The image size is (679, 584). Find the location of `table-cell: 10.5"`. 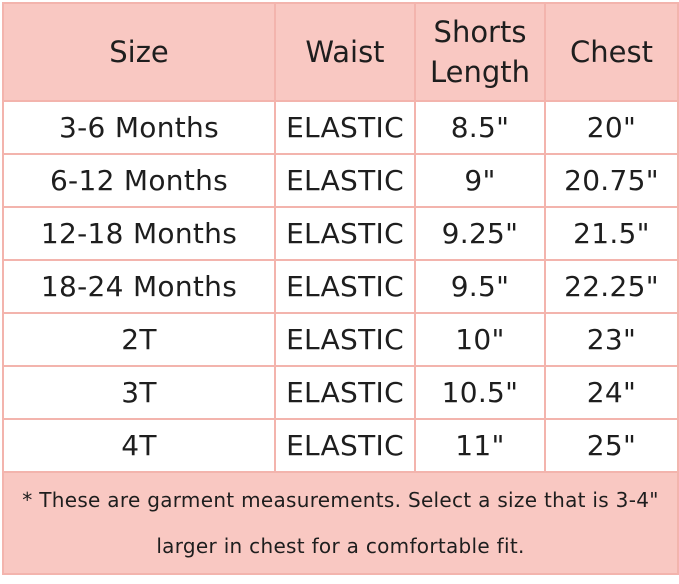

table-cell: 10.5" is located at coordinates (480, 392).